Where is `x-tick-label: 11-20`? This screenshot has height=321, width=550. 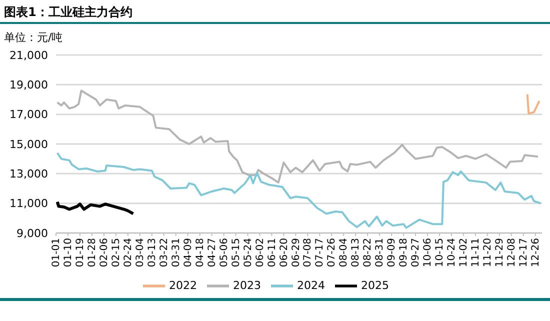 x-tick-label: 11-20 is located at coordinates (488, 253).